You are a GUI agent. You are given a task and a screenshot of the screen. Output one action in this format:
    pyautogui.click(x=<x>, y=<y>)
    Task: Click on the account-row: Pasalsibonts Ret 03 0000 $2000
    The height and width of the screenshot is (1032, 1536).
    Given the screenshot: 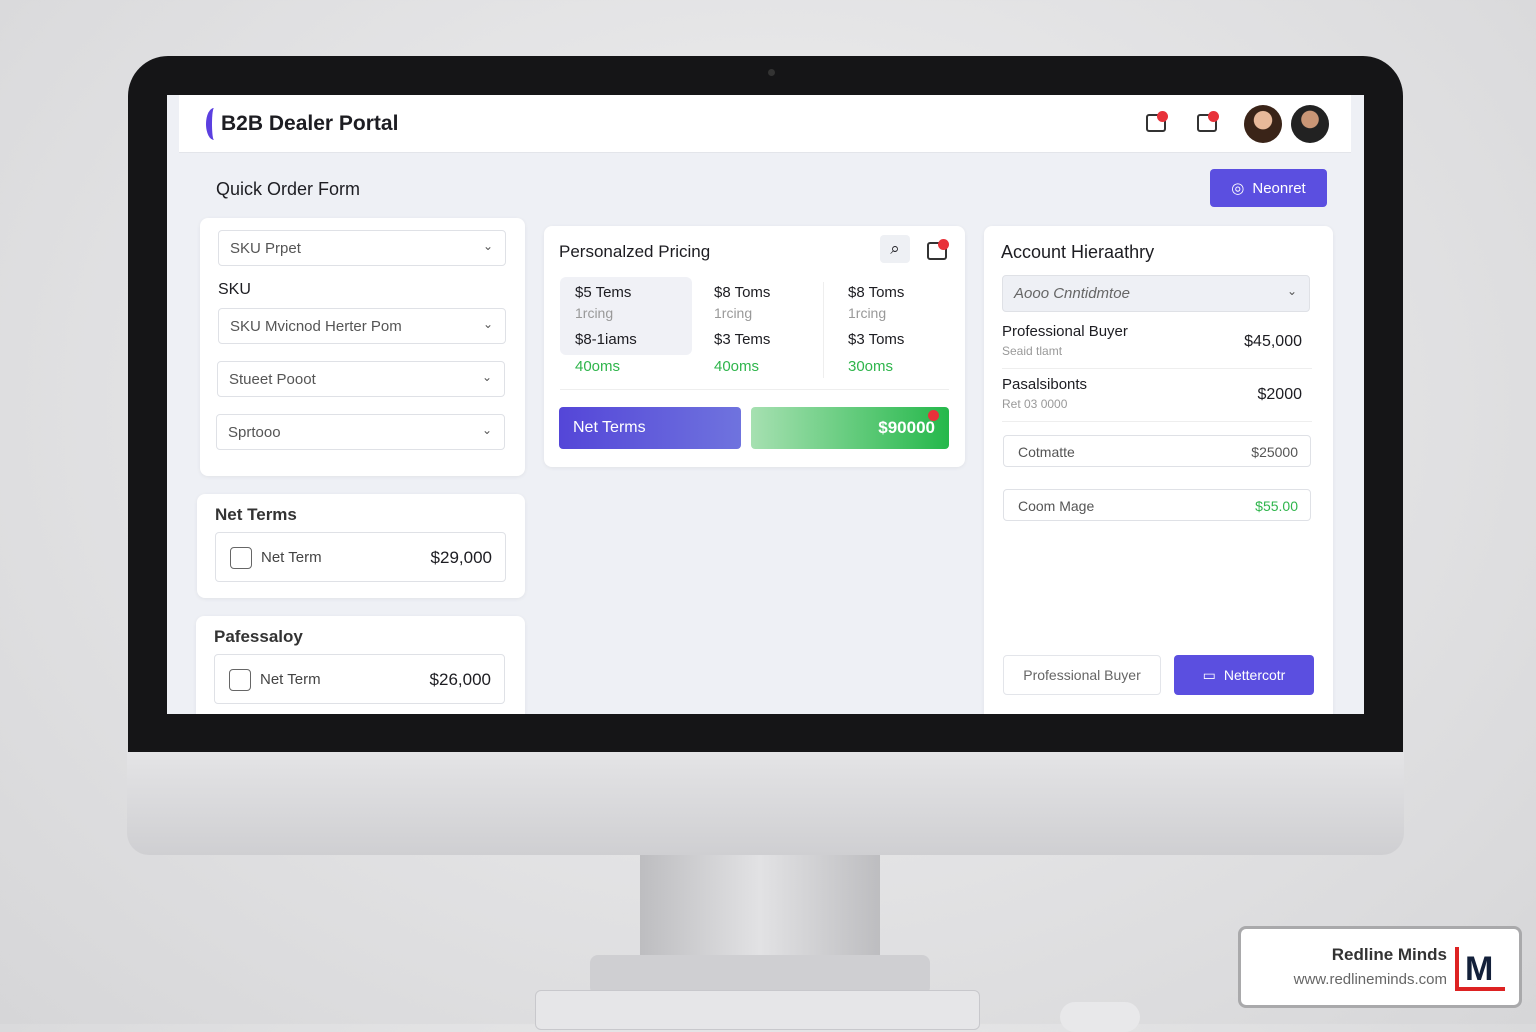 What is the action you would take?
    pyautogui.click(x=1157, y=399)
    